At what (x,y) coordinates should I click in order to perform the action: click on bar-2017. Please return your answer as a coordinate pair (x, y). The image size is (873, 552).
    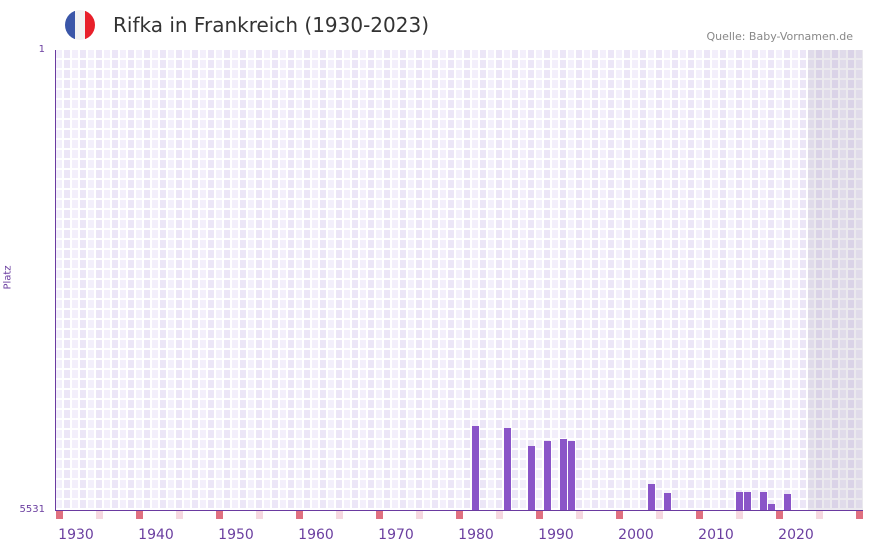
    Looking at the image, I should click on (771, 506).